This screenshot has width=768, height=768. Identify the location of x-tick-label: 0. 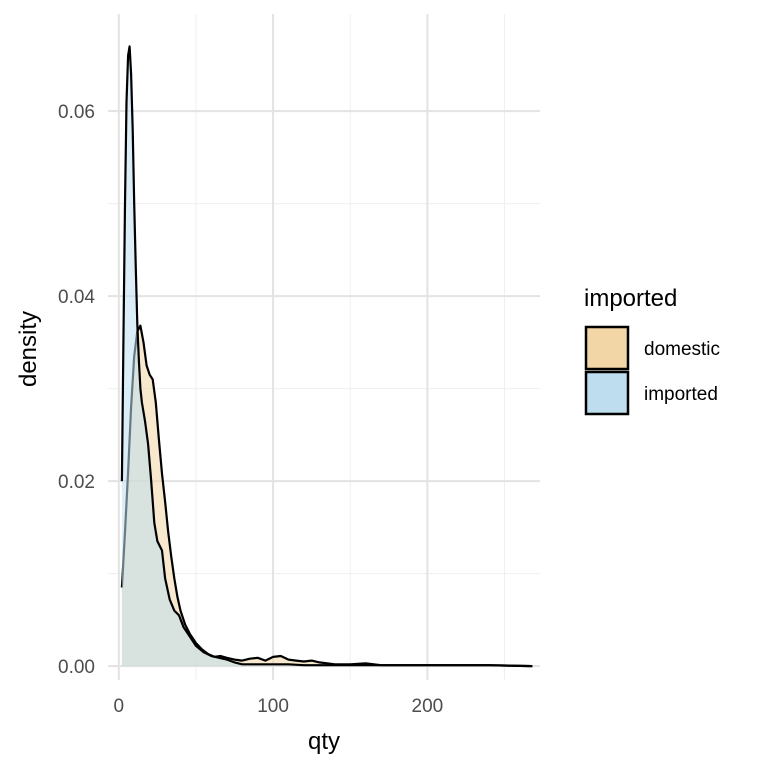
(119, 706).